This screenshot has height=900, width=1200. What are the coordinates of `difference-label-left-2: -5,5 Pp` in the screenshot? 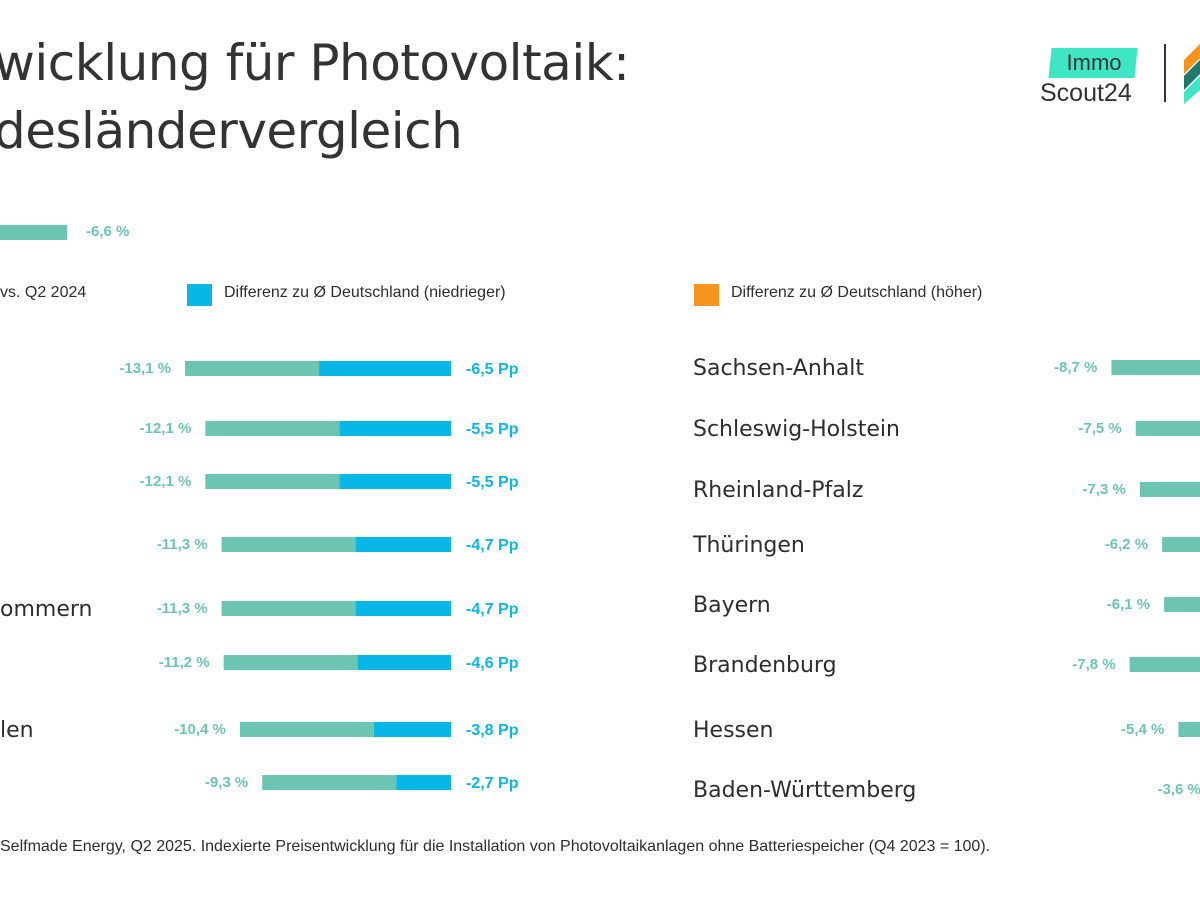 It's located at (492, 482).